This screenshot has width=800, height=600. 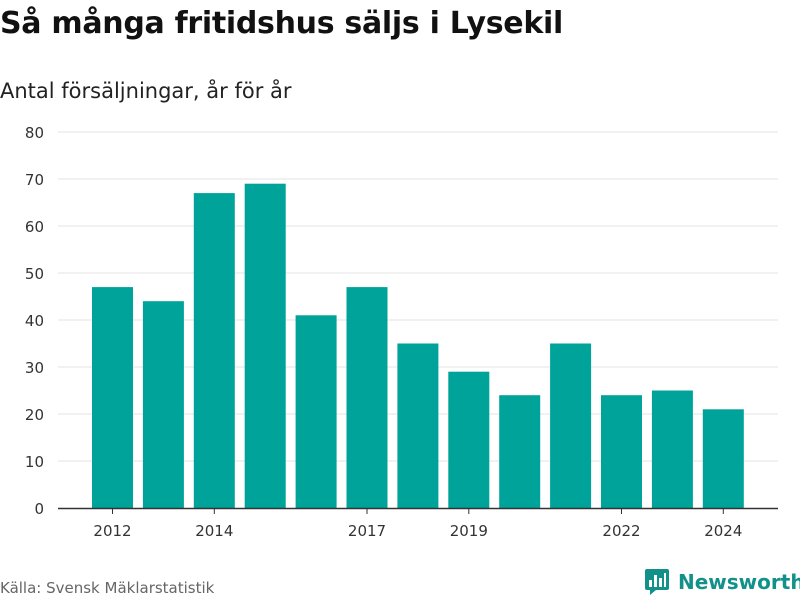 What do you see at coordinates (34, 368) in the screenshot?
I see `y-tick-label: 30` at bounding box center [34, 368].